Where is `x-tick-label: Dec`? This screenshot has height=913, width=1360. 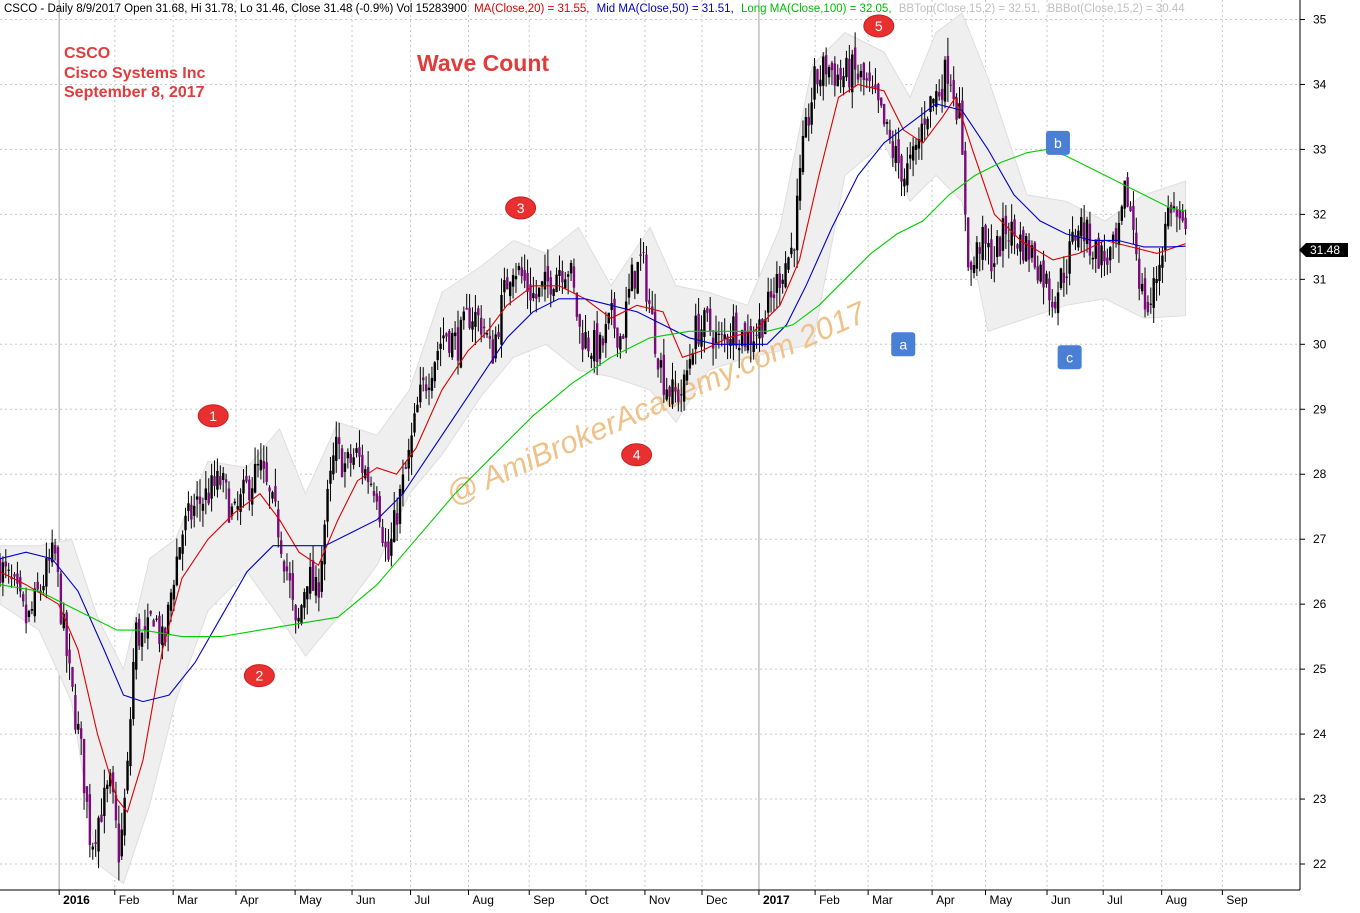 x-tick-label: Dec is located at coordinates (716, 900).